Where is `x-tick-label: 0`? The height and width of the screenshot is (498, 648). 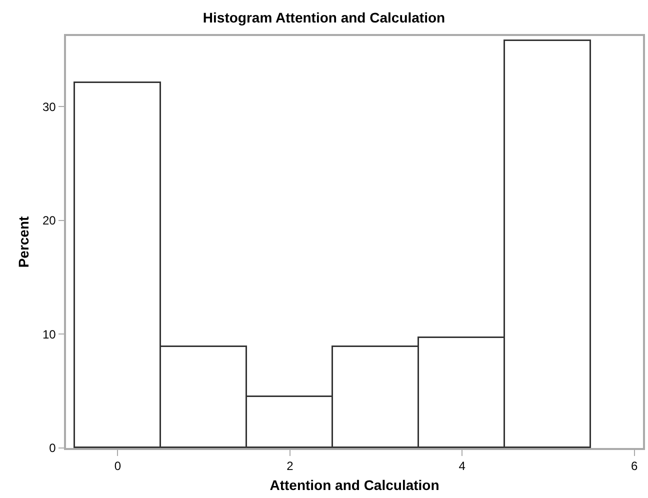 x-tick-label: 0 is located at coordinates (118, 466).